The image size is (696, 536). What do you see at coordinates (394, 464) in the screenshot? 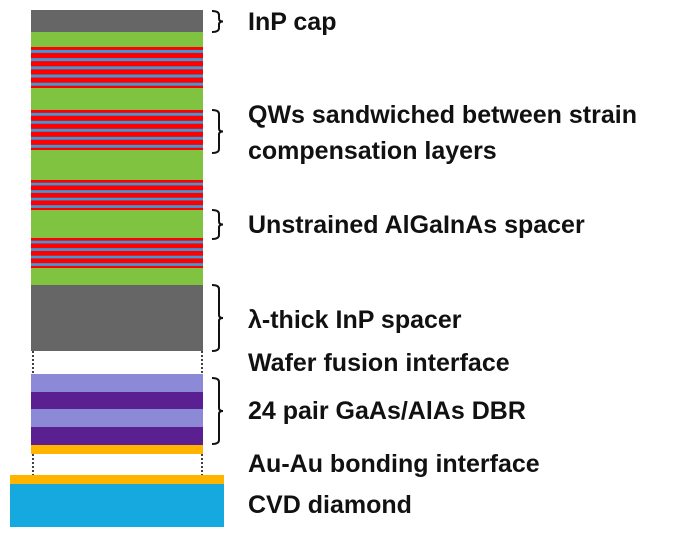
I see `label-au-bonding: Au-Au bonding interface` at bounding box center [394, 464].